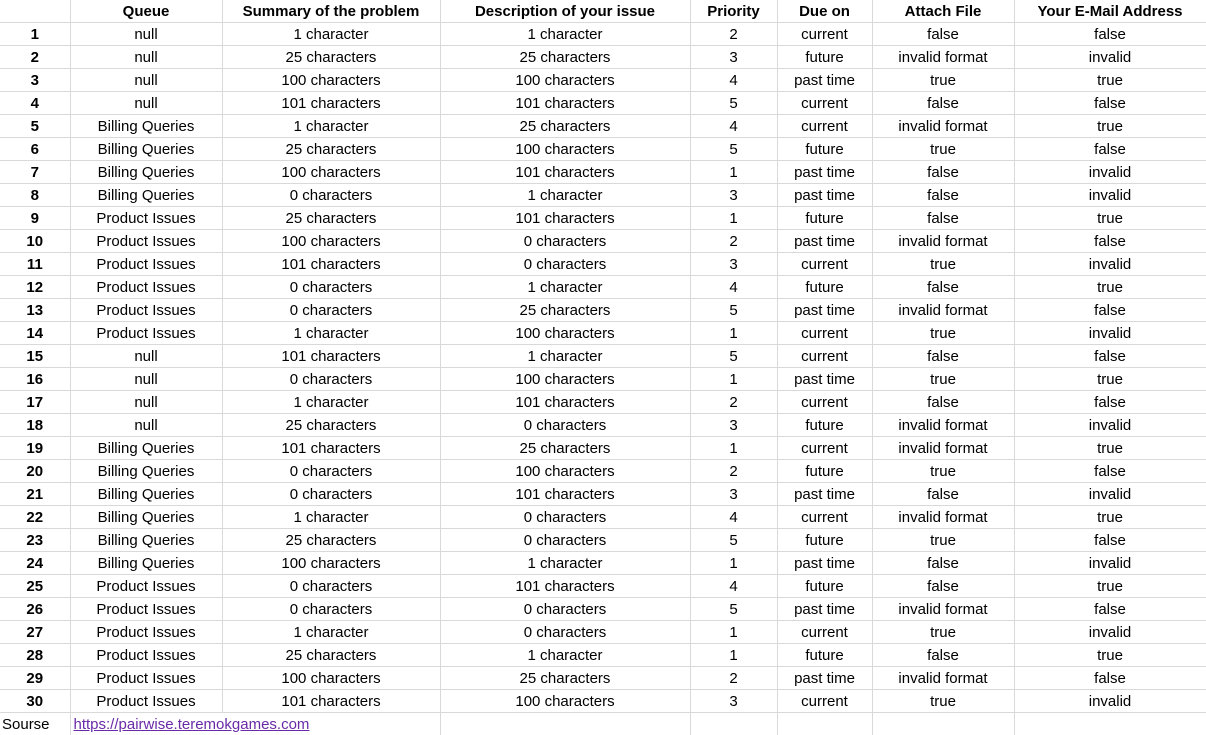 Image resolution: width=1206 pixels, height=735 pixels. What do you see at coordinates (733, 11) in the screenshot?
I see `priority-header: Priority` at bounding box center [733, 11].